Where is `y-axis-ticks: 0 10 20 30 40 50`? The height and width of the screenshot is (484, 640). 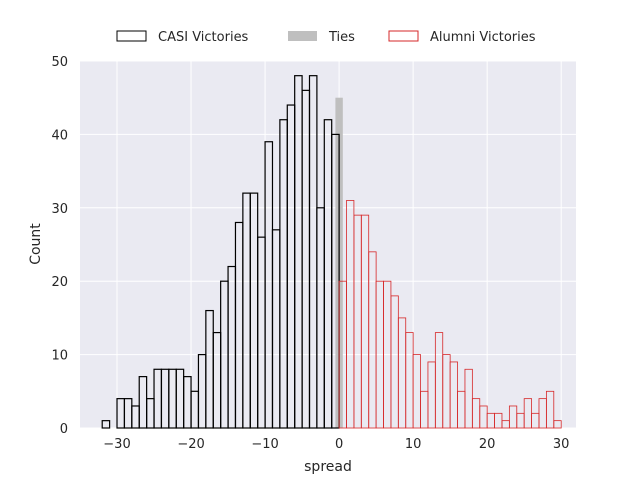
y-axis-ticks: 0 10 20 30 40 50 is located at coordinates (59, 246).